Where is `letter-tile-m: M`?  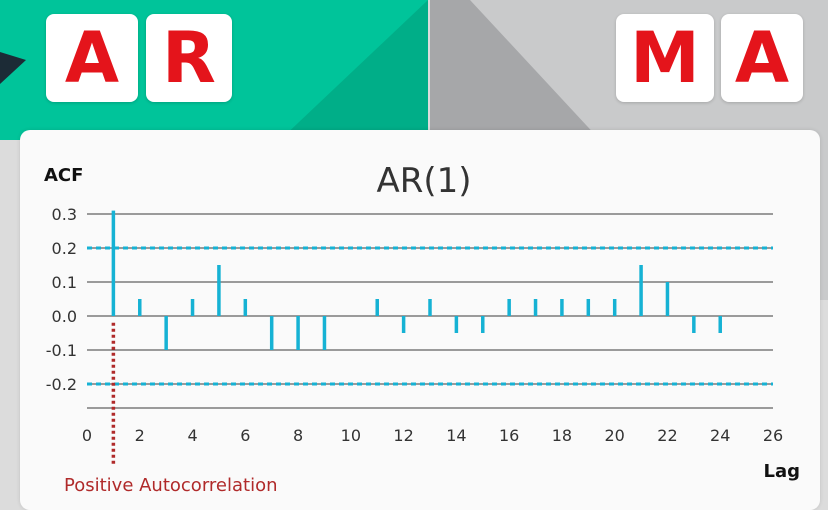
letter-tile-m: M is located at coordinates (665, 58).